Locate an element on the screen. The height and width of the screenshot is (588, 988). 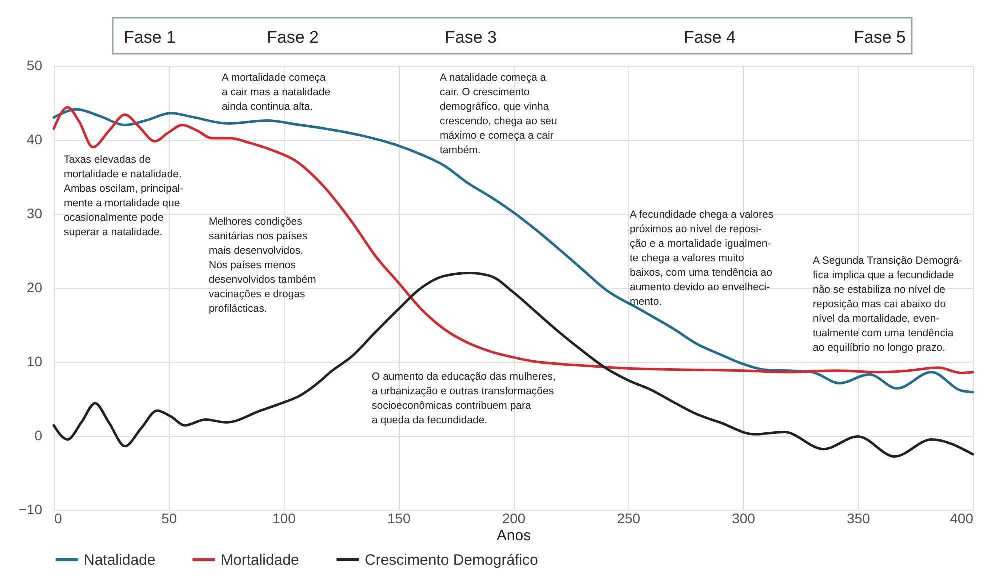
annotation: O aumento da educação das mulheres, a urbanização e outras transformações socioeconômicas contribuem para a queda da fecundidade. is located at coordinates (464, 398).